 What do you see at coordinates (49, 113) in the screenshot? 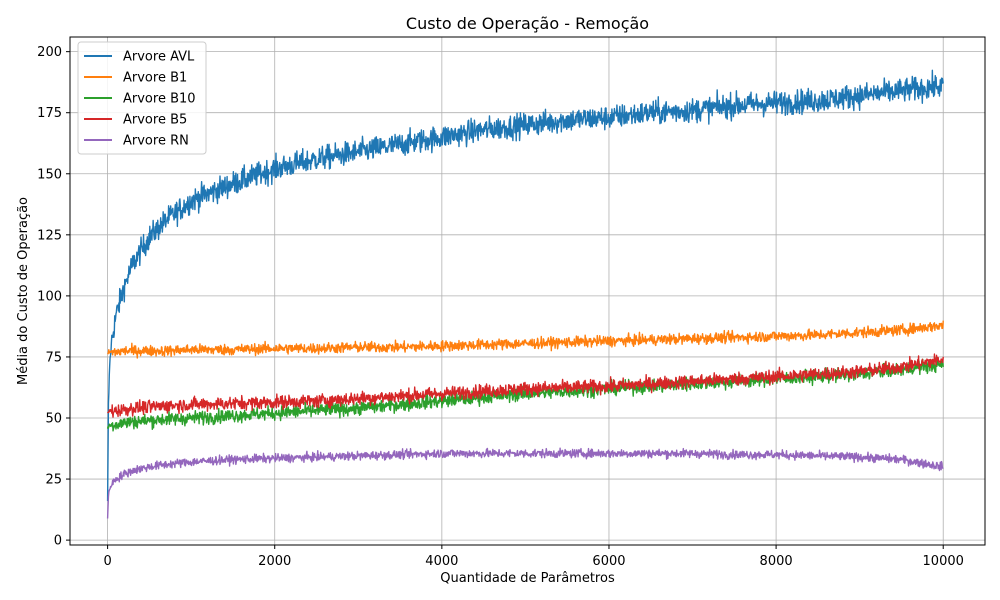
I see `y-tick-label: 175` at bounding box center [49, 113].